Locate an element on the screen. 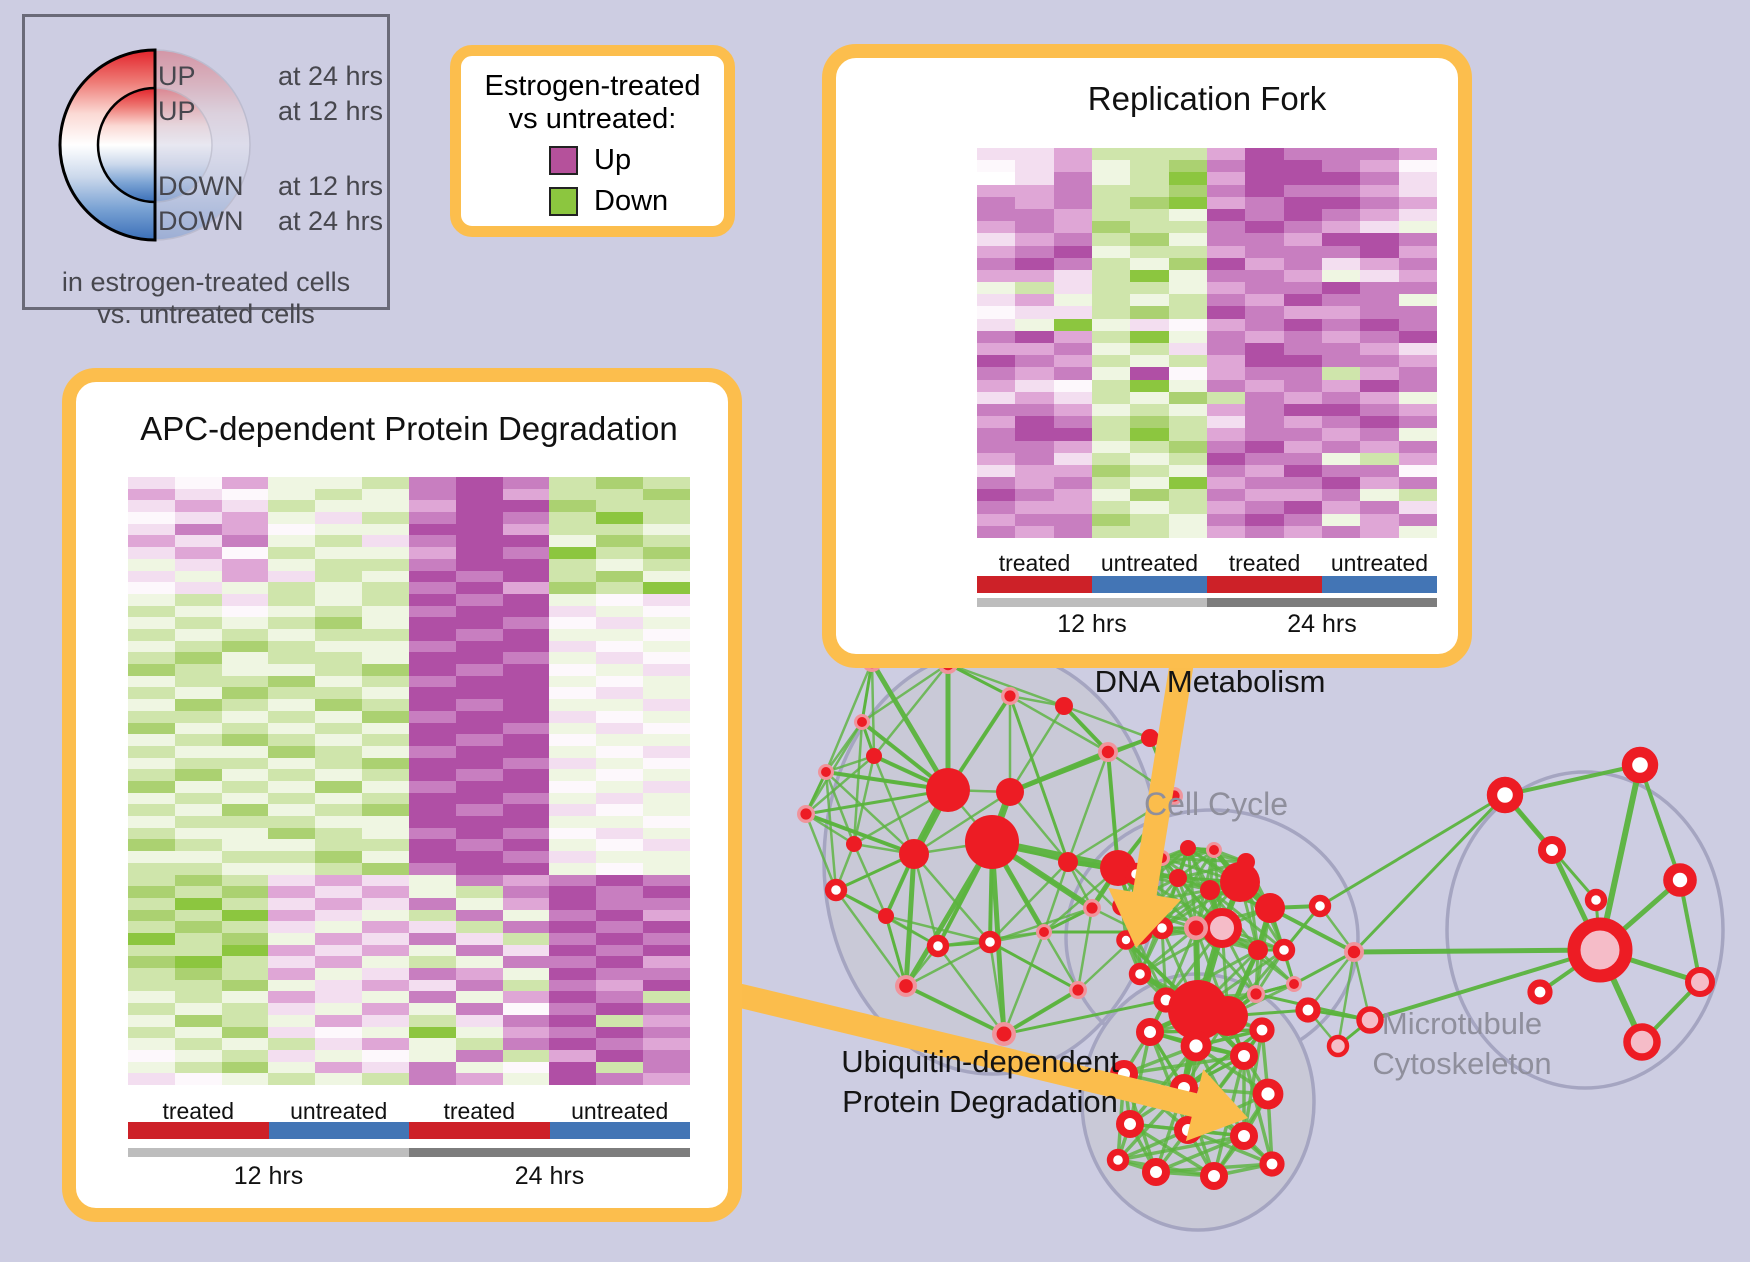 This screenshot has height=1279, width=1750. gene-node-solid is located at coordinates (1210, 890).